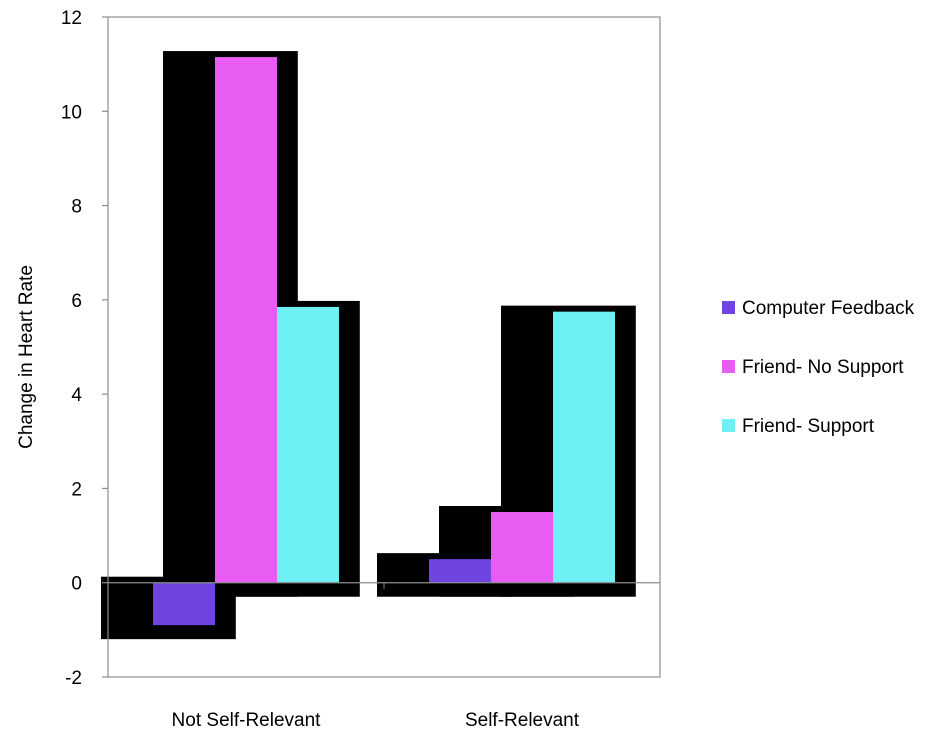  What do you see at coordinates (823, 367) in the screenshot?
I see `legend-label: Friend- No Support` at bounding box center [823, 367].